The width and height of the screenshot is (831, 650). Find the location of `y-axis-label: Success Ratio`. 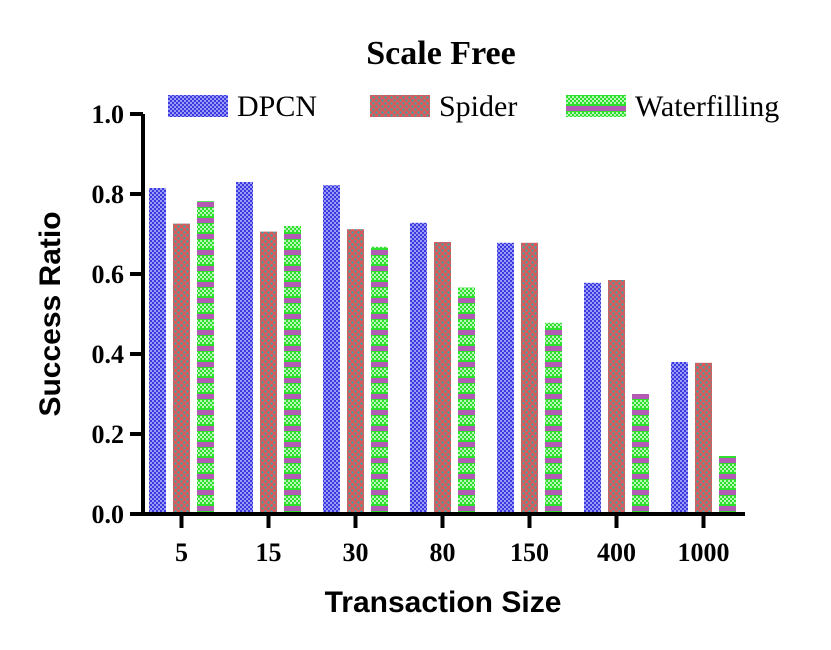

y-axis-label: Success Ratio is located at coordinates (50, 313).